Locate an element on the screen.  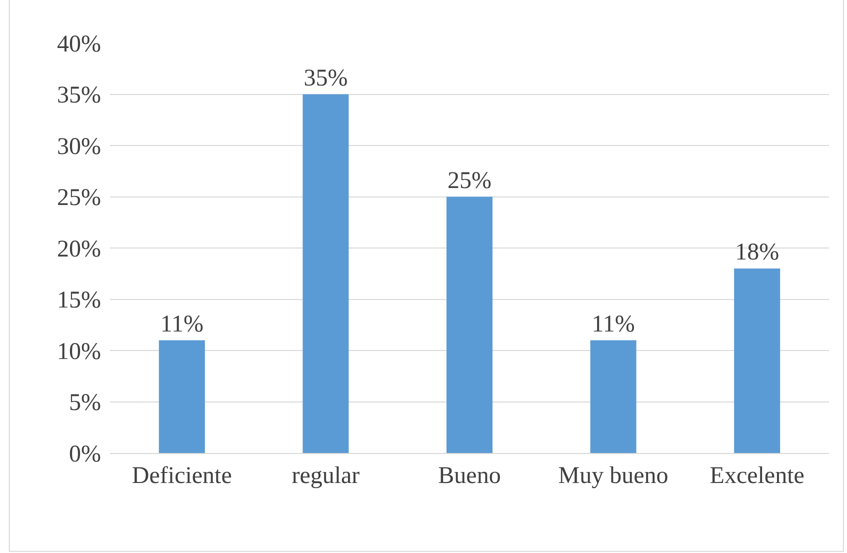
y-tick-label: 25% is located at coordinates (79, 198).